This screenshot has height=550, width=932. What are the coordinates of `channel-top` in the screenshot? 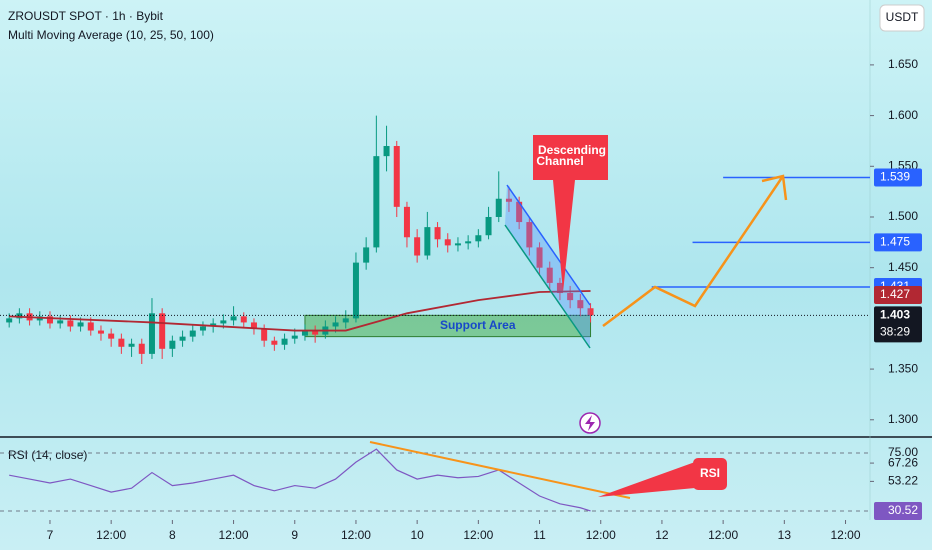 It's located at (548, 245).